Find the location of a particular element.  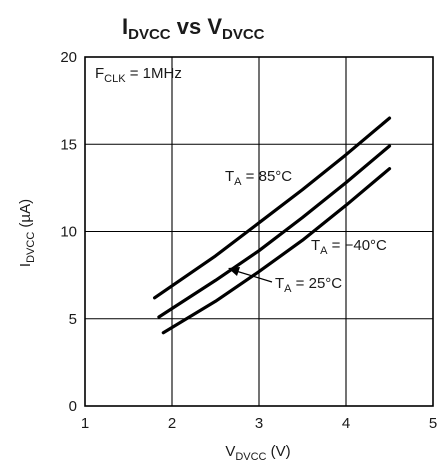

label-arrow is located at coordinates (250, 275).